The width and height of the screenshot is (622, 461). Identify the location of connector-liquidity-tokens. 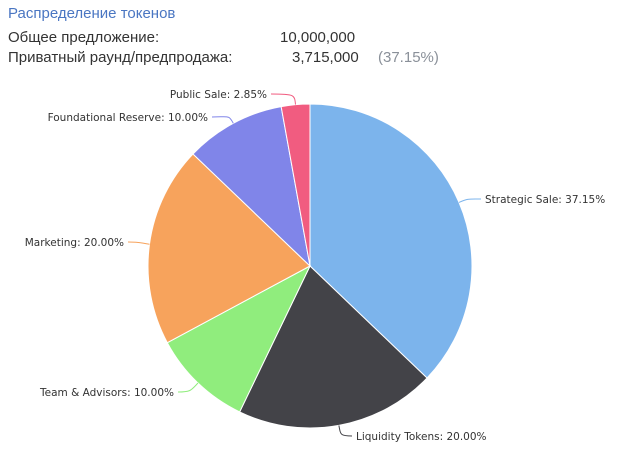
(345, 431).